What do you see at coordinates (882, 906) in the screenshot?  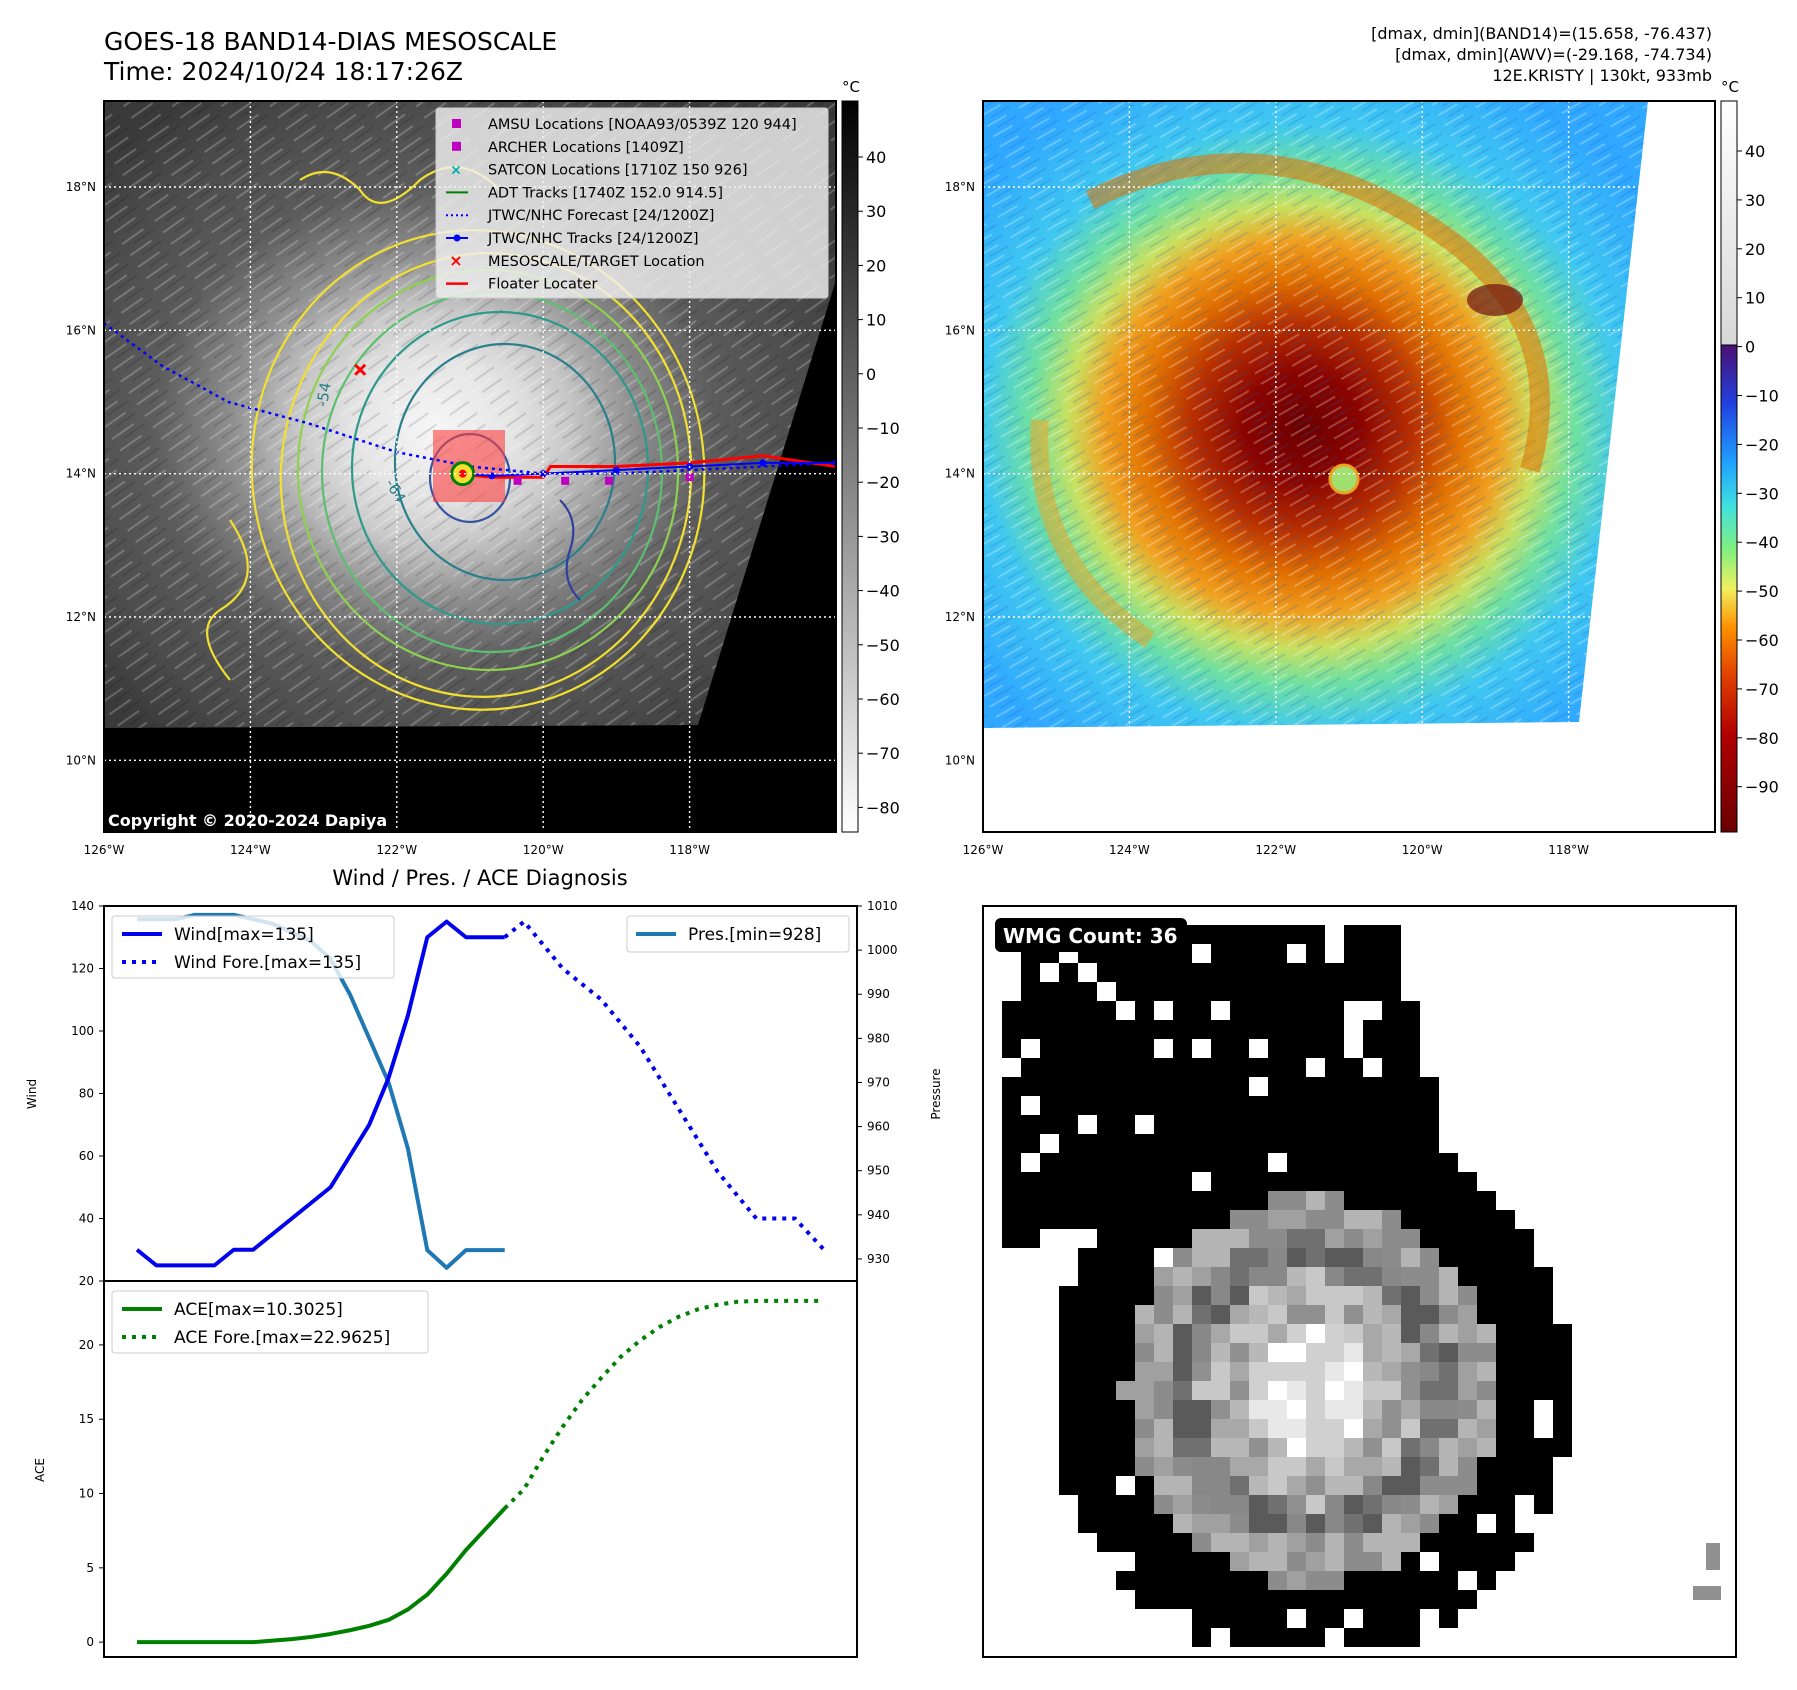 I see `pressure-y-tick-label: 1010` at bounding box center [882, 906].